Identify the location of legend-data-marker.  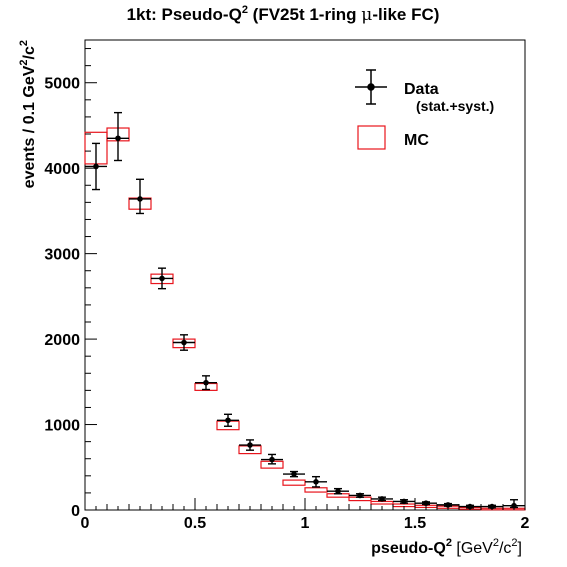
(371, 87).